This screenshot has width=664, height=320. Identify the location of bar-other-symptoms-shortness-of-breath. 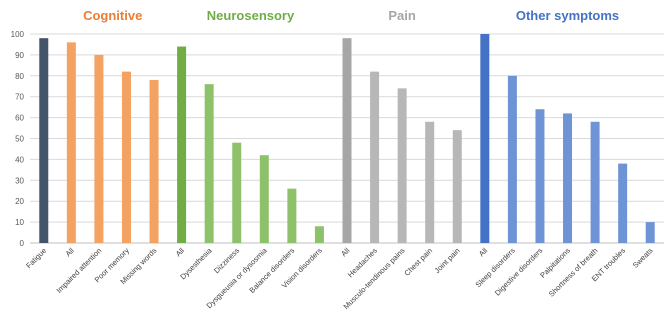
(595, 182).